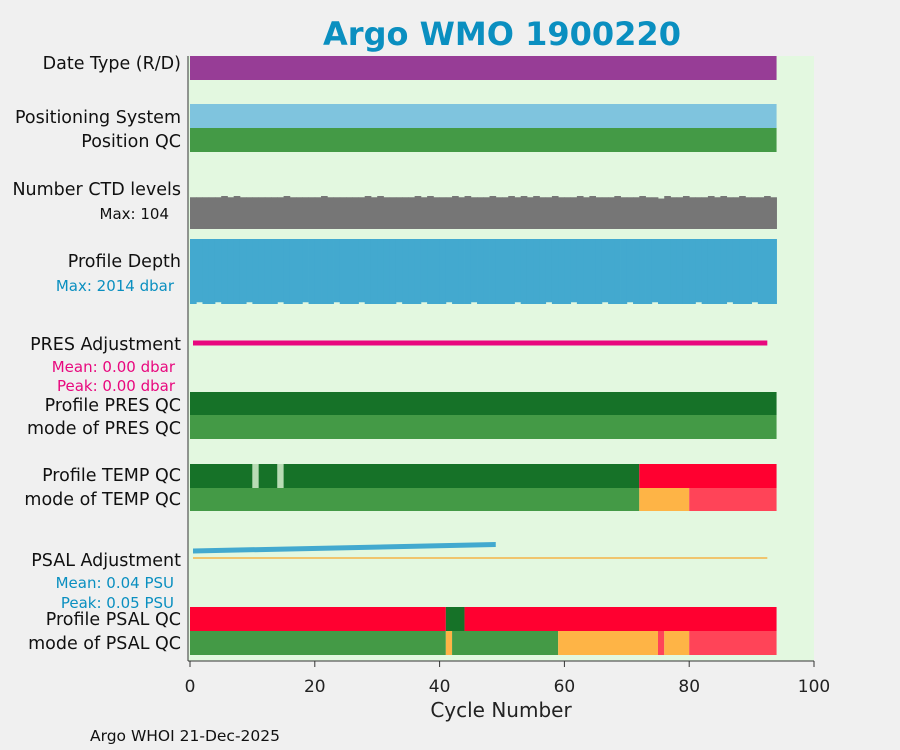 The width and height of the screenshot is (900, 750). What do you see at coordinates (106, 561) in the screenshot?
I see `label-psal-adjustment: PSAL Adjustment` at bounding box center [106, 561].